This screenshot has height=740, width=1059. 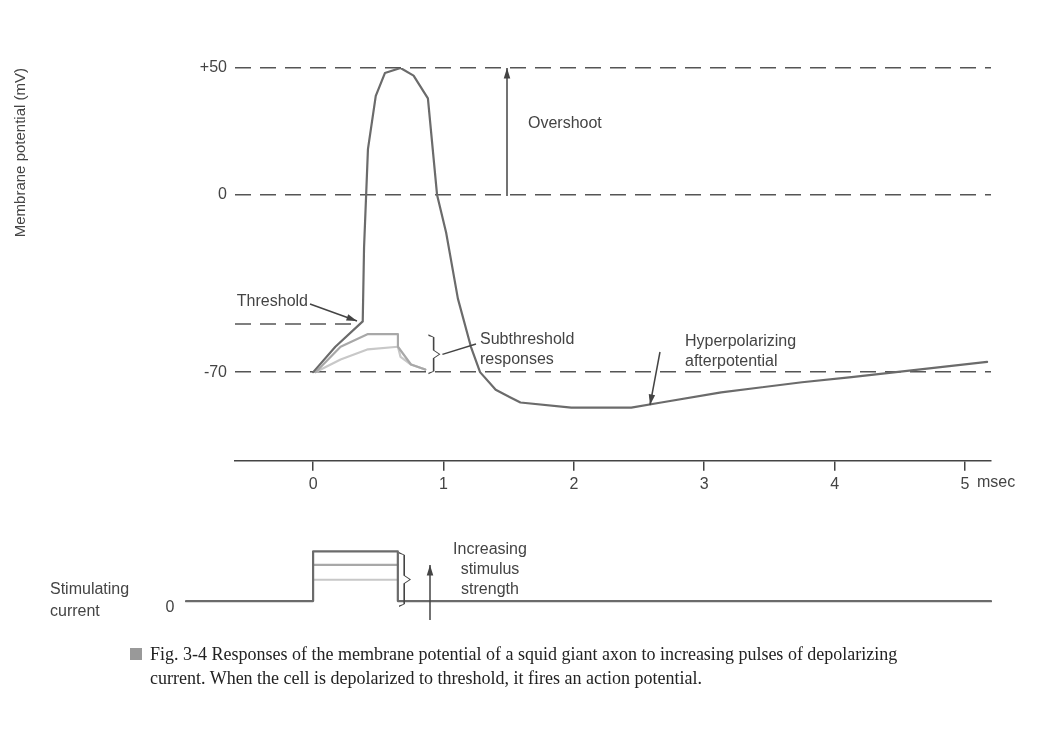 What do you see at coordinates (215, 371) in the screenshot?
I see `y-tick-label: -70` at bounding box center [215, 371].